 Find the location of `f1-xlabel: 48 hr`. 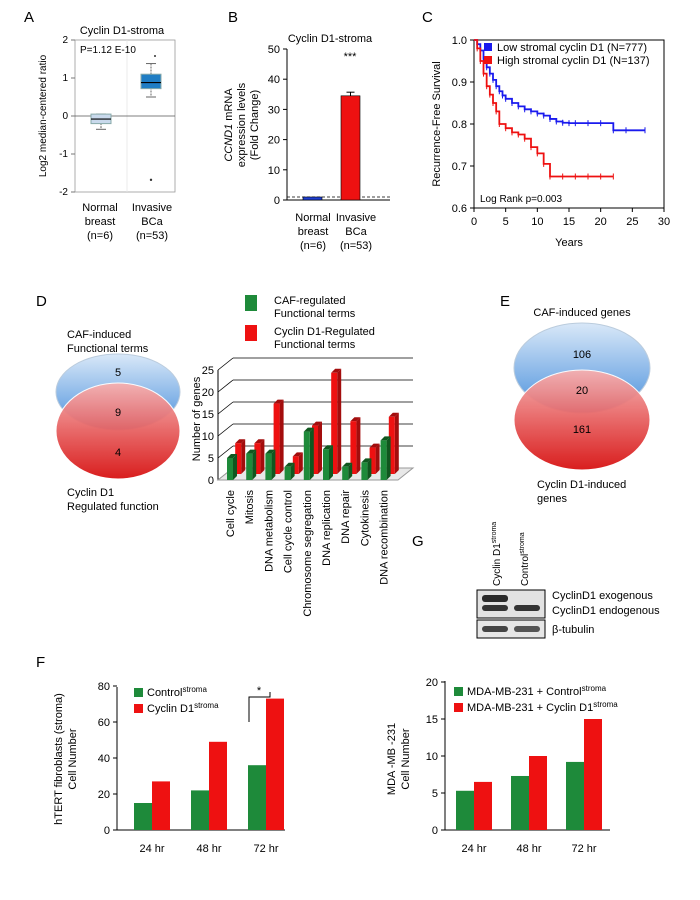

f1-xlabel: 48 hr is located at coordinates (208, 849).